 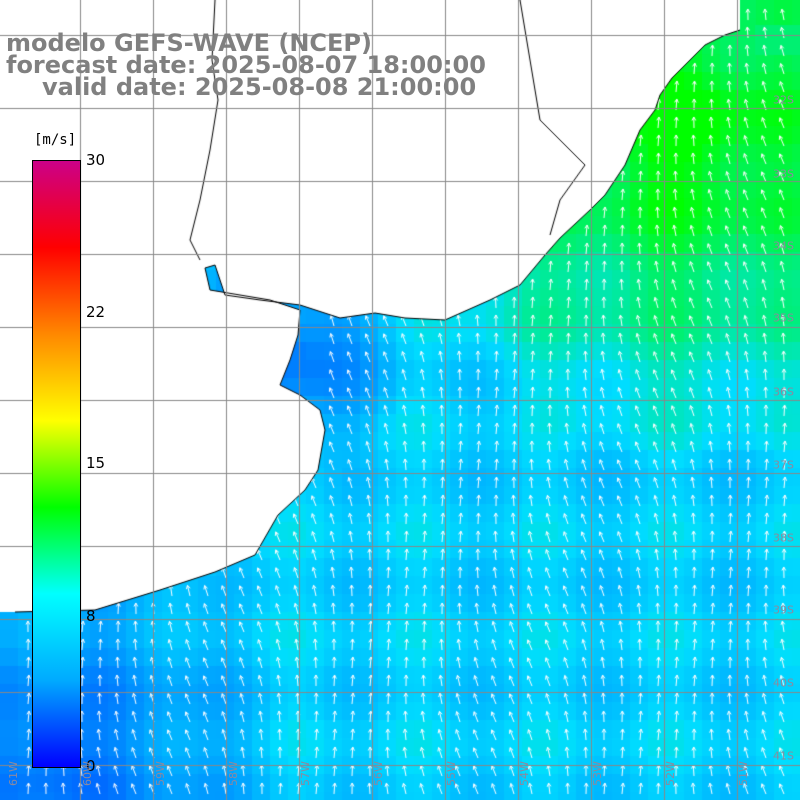 What do you see at coordinates (597, 773) in the screenshot?
I see `lon-label-53w: 53W` at bounding box center [597, 773].